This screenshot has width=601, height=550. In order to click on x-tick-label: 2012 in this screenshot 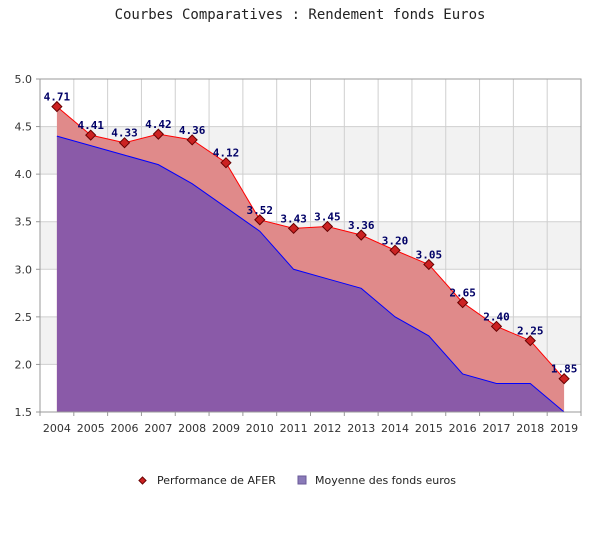, I will do `click(327, 428)`.